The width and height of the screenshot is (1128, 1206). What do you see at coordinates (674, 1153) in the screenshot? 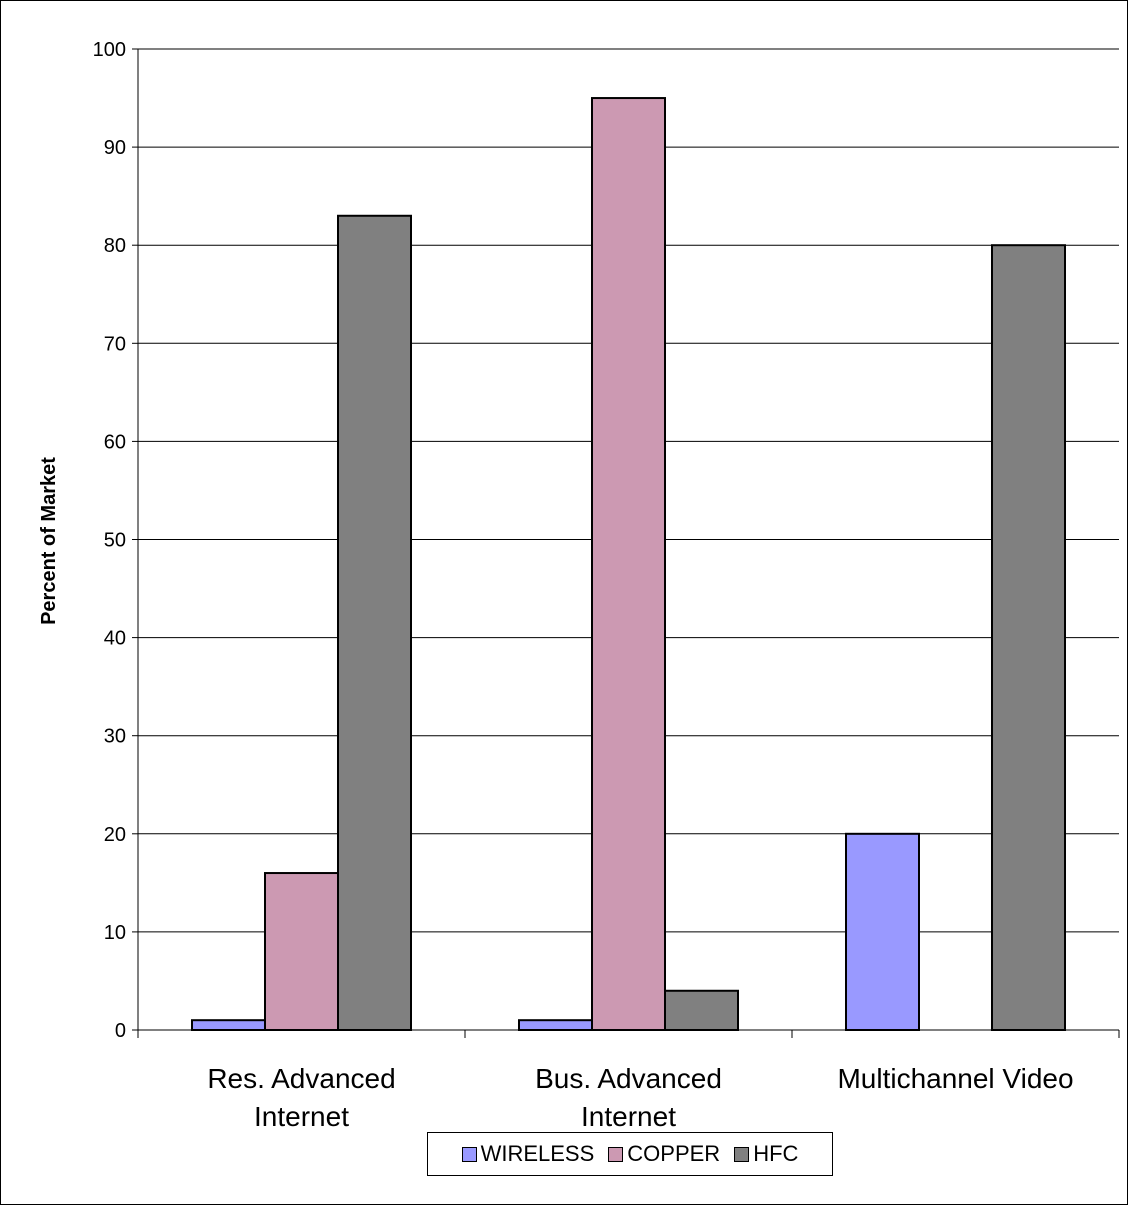
I see `legend-label: COPPER` at bounding box center [674, 1153].